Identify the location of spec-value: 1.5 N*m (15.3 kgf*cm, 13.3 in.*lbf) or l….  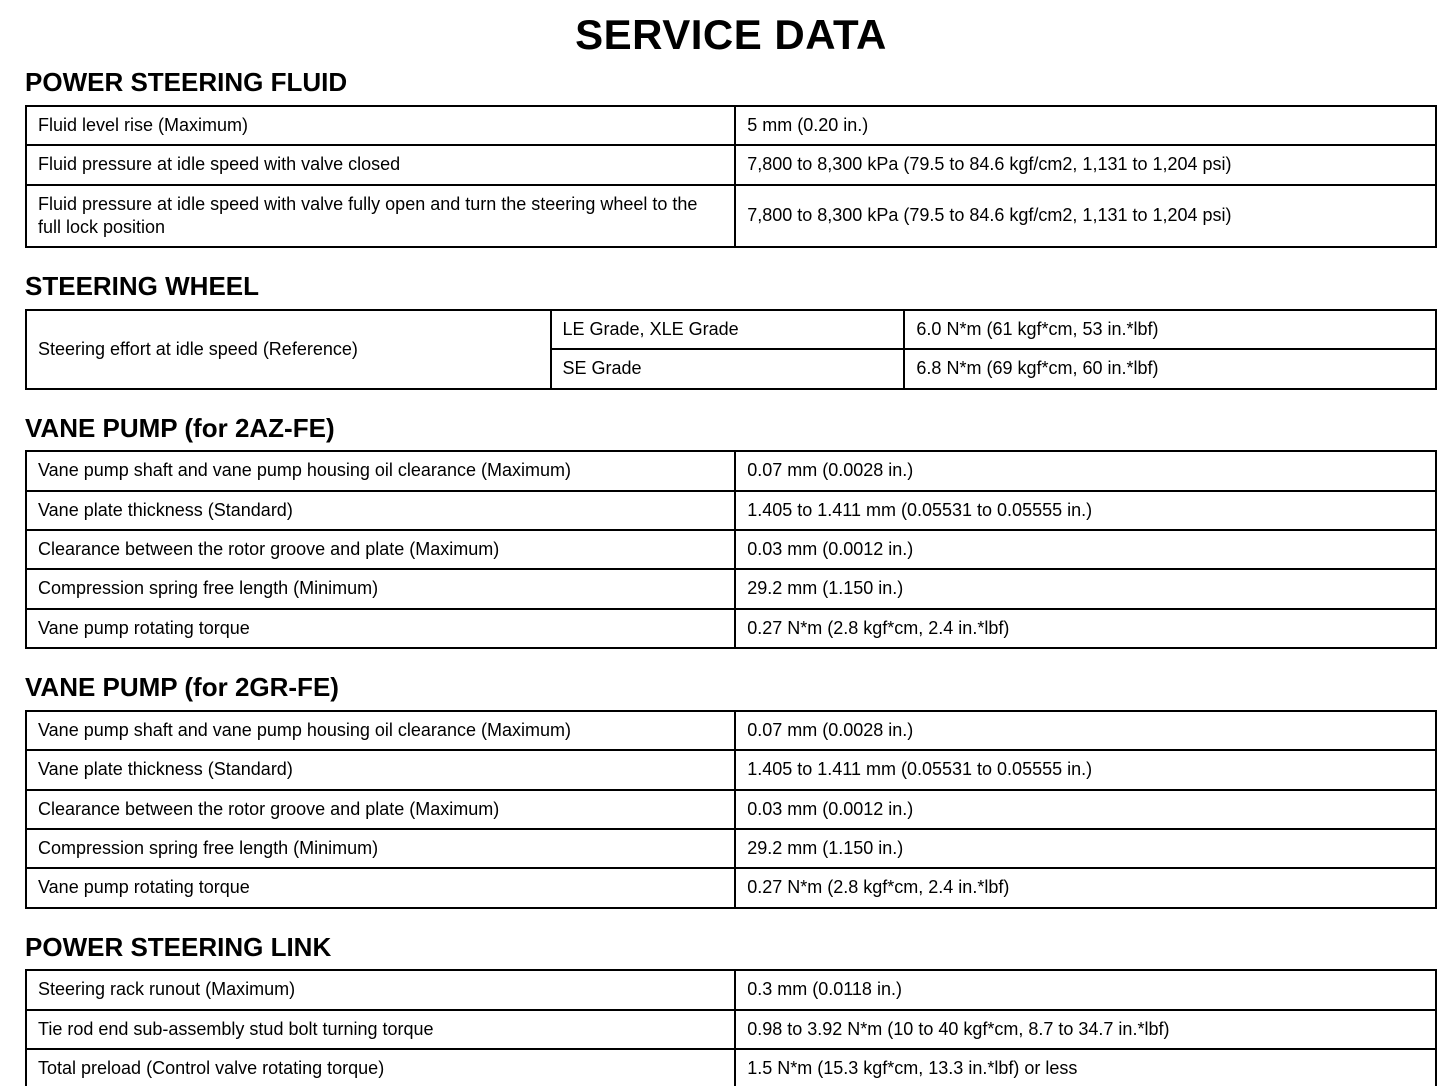
(1085, 1067).